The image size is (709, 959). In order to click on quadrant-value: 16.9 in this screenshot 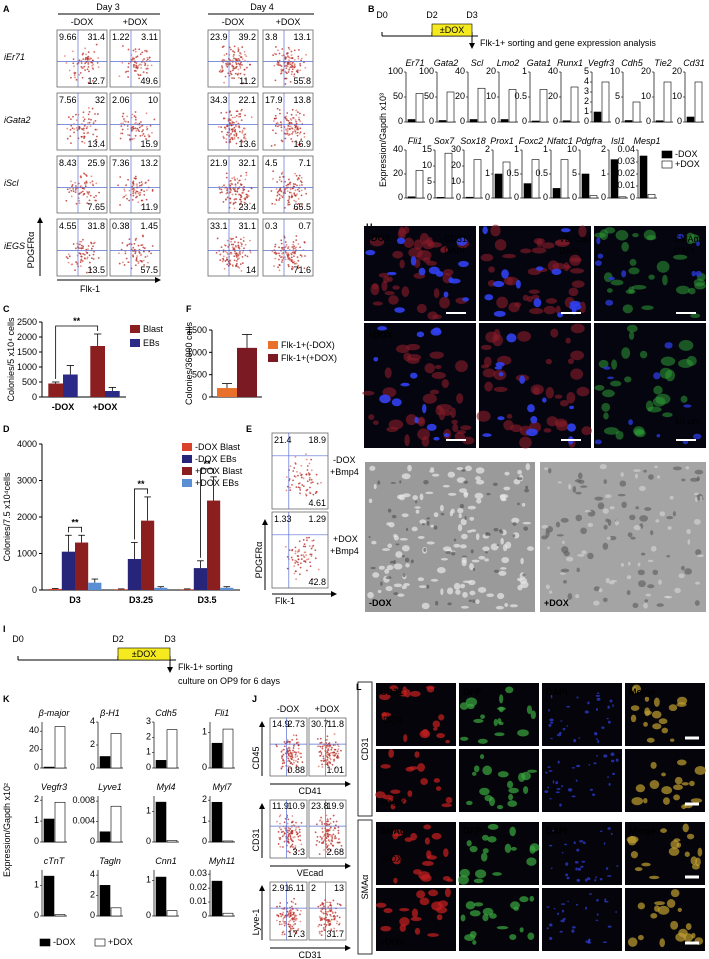, I will do `click(302, 144)`.